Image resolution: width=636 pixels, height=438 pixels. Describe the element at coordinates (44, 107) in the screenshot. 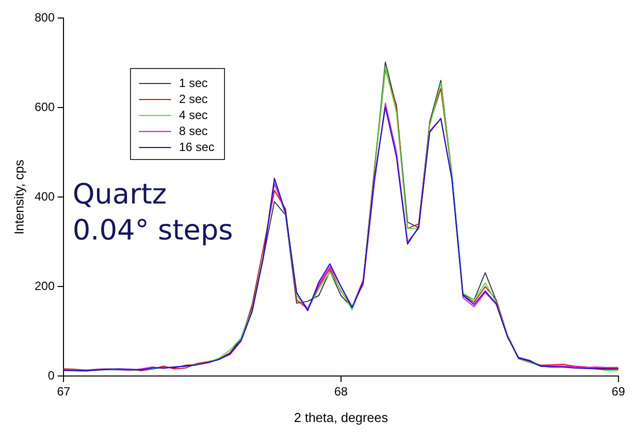

I see `y-tick-label: 600` at that location.